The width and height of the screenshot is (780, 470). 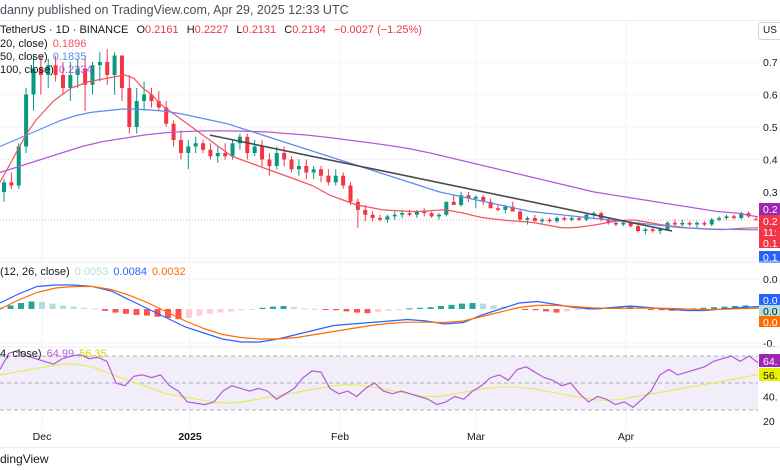 What do you see at coordinates (95, 272) in the screenshot?
I see `macd-legend: (12, 26, close) 0.0053 0.0084 0.0032` at bounding box center [95, 272].